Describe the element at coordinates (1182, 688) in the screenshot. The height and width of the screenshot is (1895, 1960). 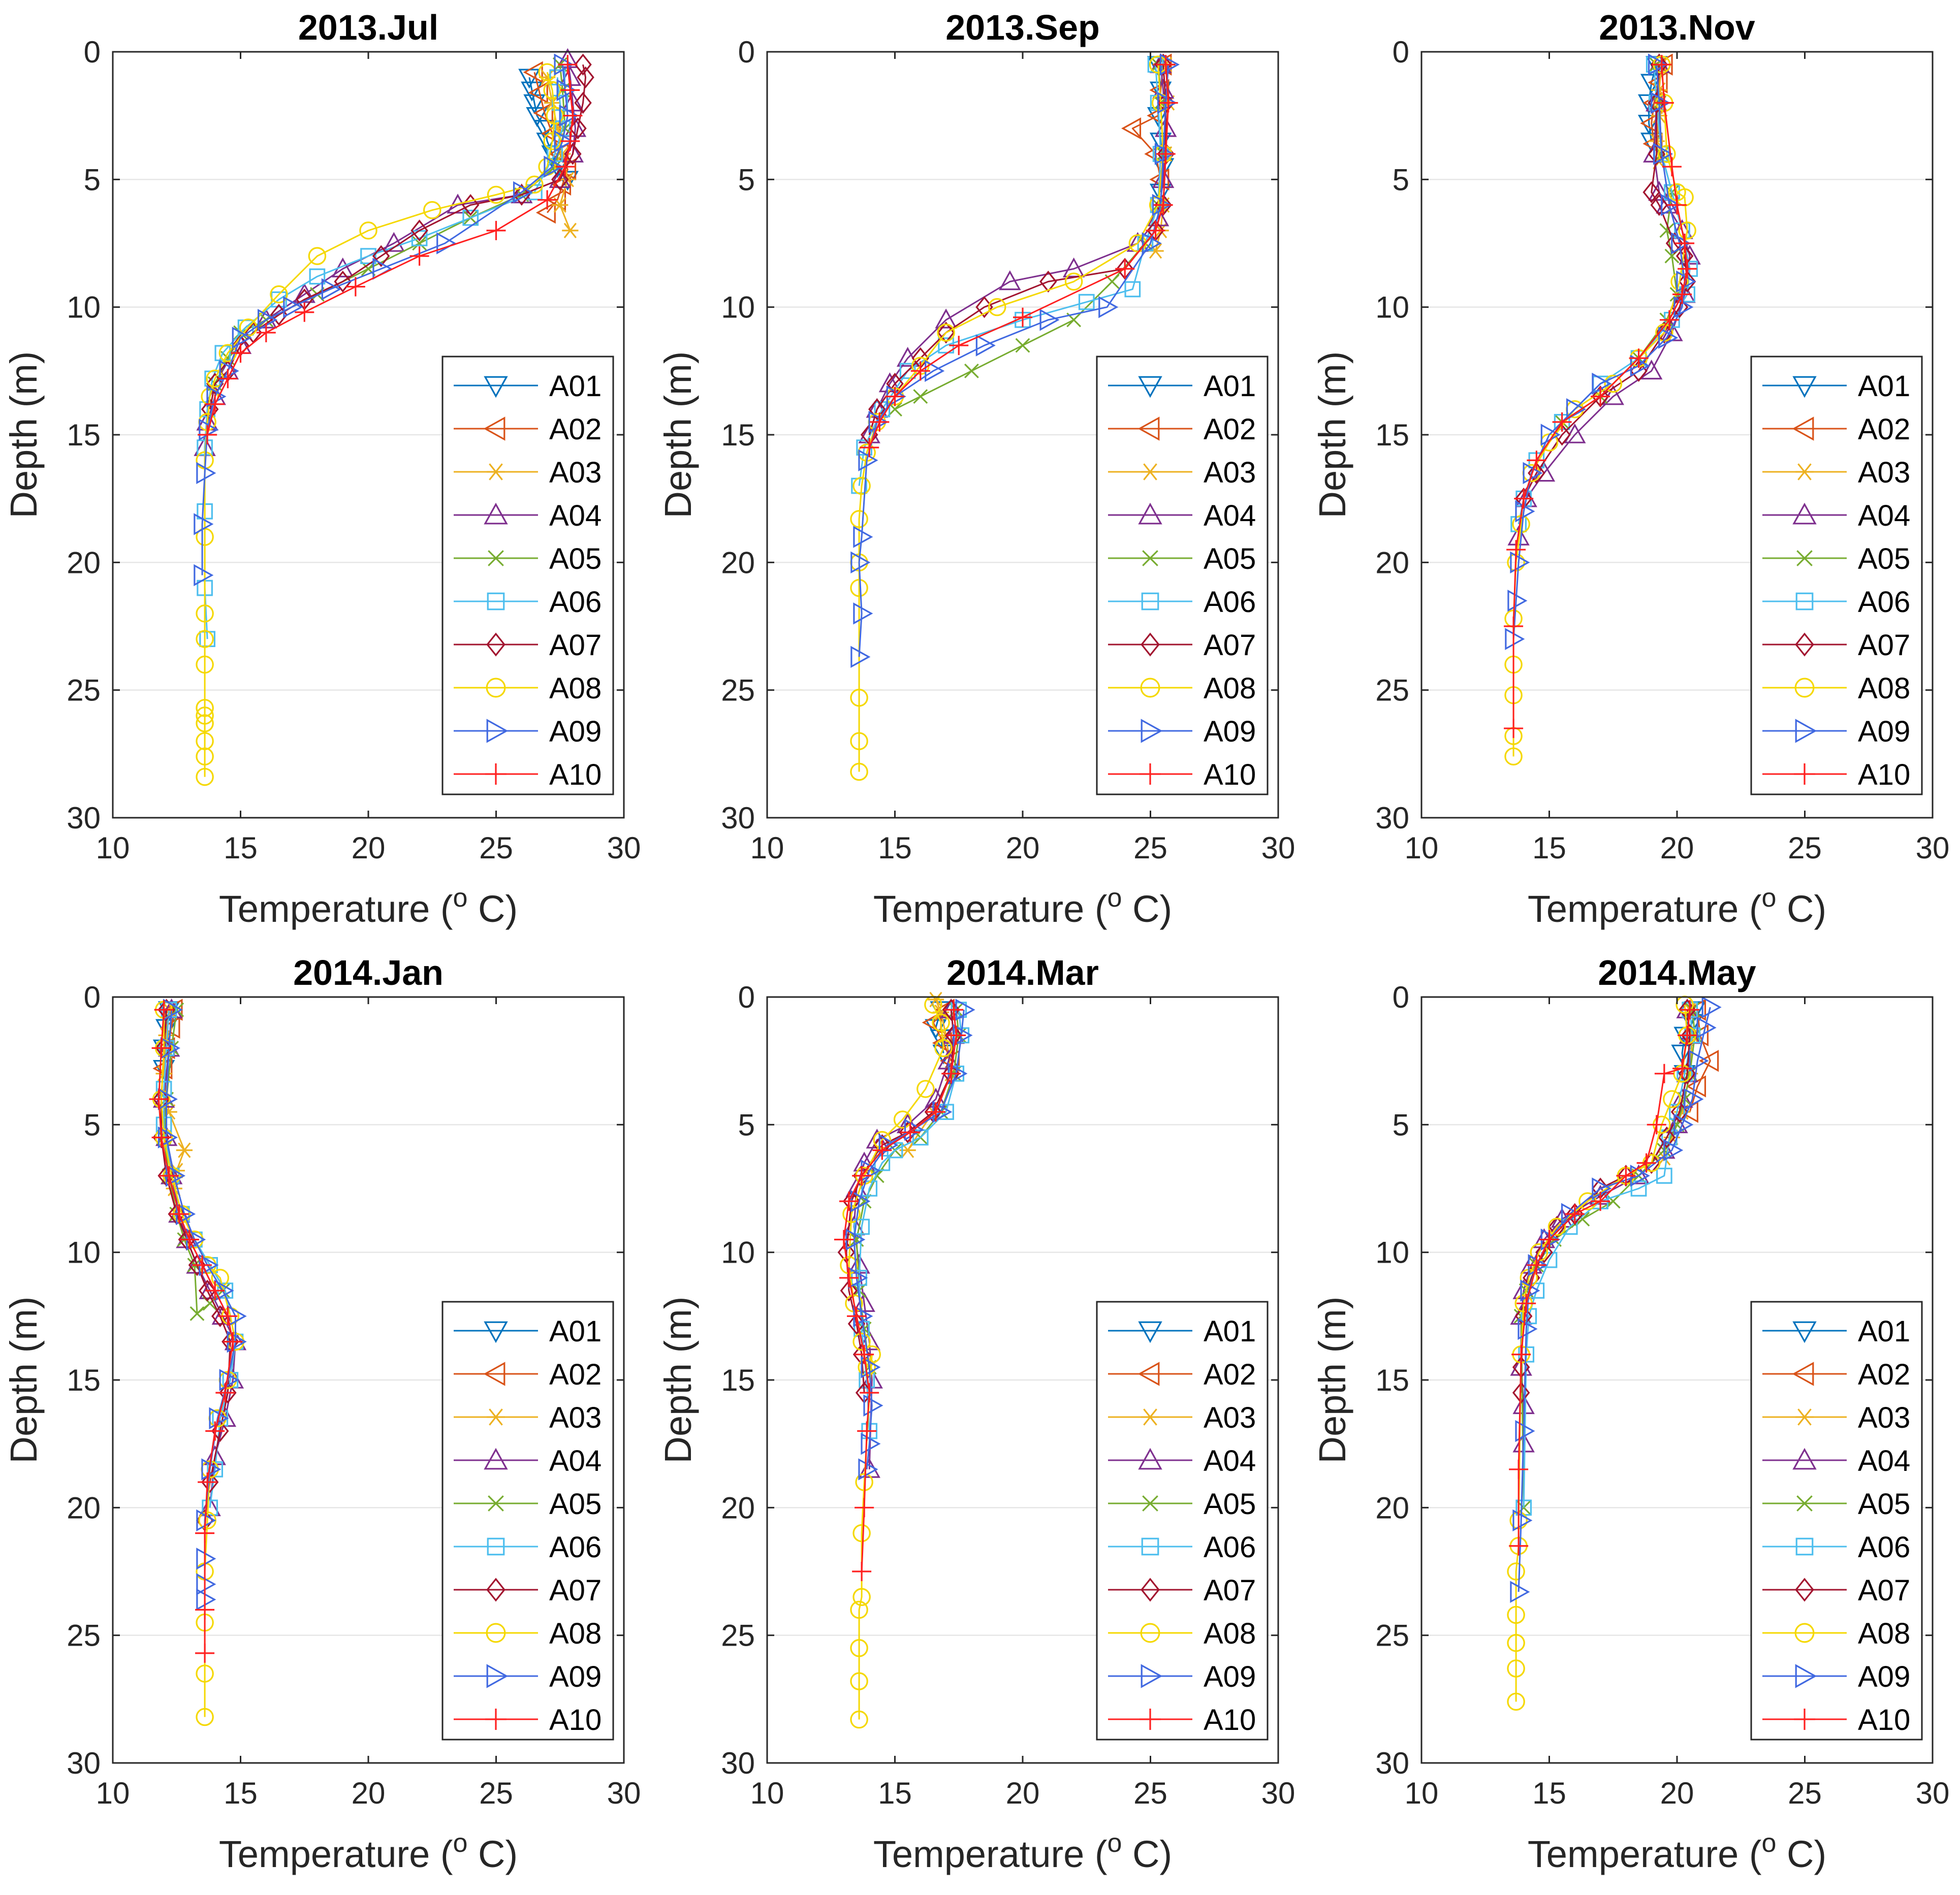
I see `legend-entry-A08: A08` at that location.